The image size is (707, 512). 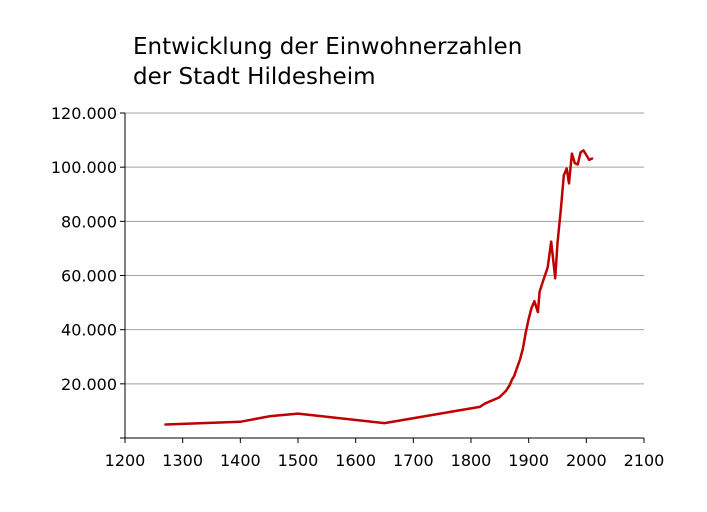 What do you see at coordinates (240, 460) in the screenshot?
I see `x-tick-label: 1400` at bounding box center [240, 460].